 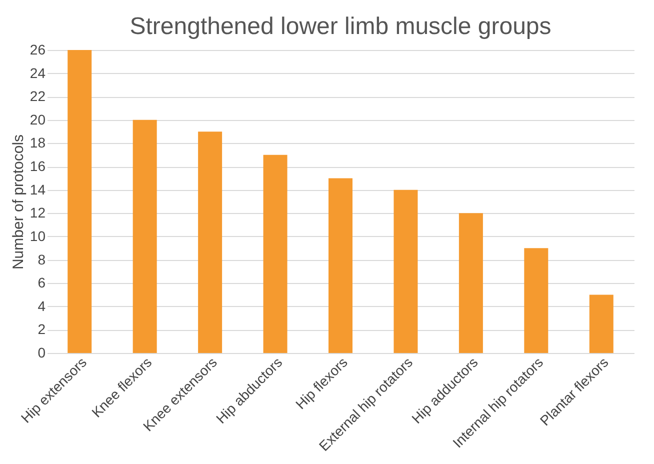 What do you see at coordinates (38, 189) in the screenshot?
I see `y-tick-label: 14` at bounding box center [38, 189].